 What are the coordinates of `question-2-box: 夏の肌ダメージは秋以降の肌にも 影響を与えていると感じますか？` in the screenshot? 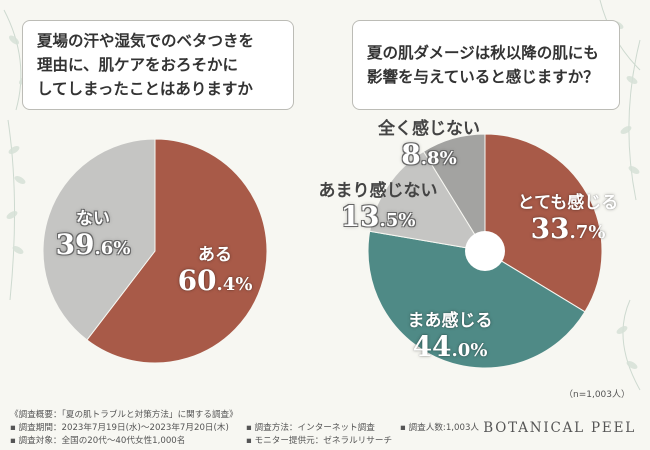 It's located at (486, 65).